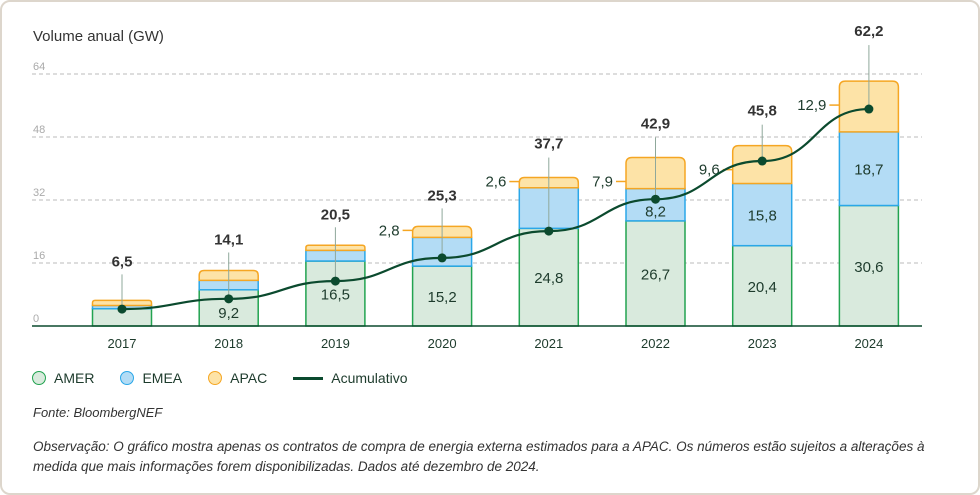  Describe the element at coordinates (868, 31) in the screenshot. I see `total-label: 62,2` at that location.